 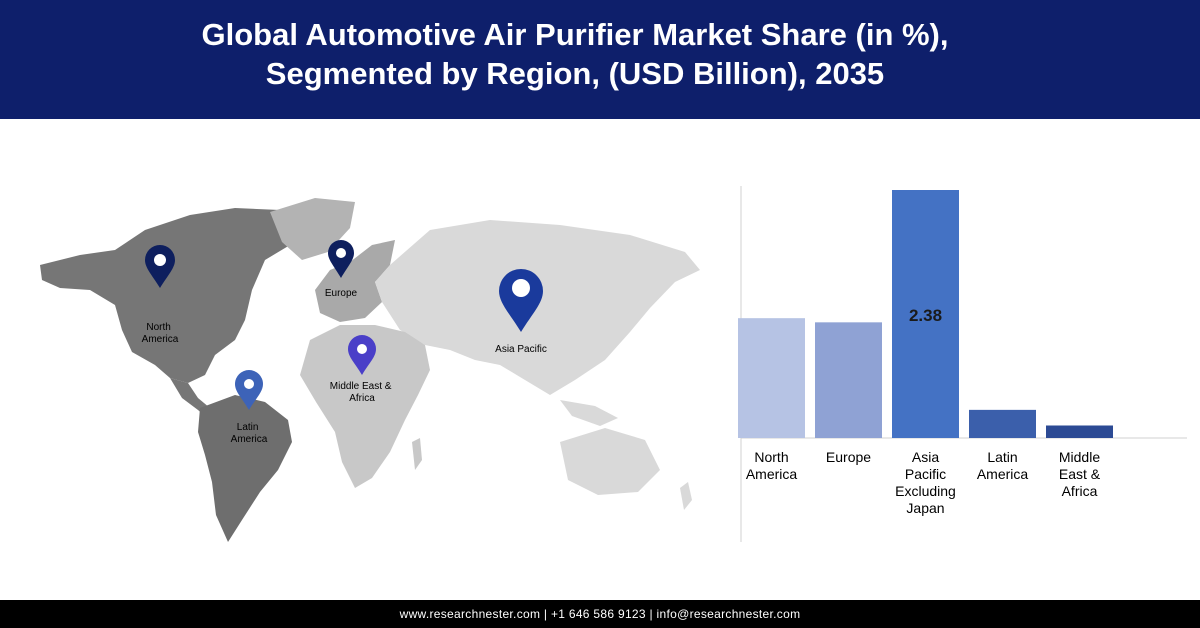 I want to click on asia-pacific-pin-label: Asia Pacific, so click(x=521, y=349).